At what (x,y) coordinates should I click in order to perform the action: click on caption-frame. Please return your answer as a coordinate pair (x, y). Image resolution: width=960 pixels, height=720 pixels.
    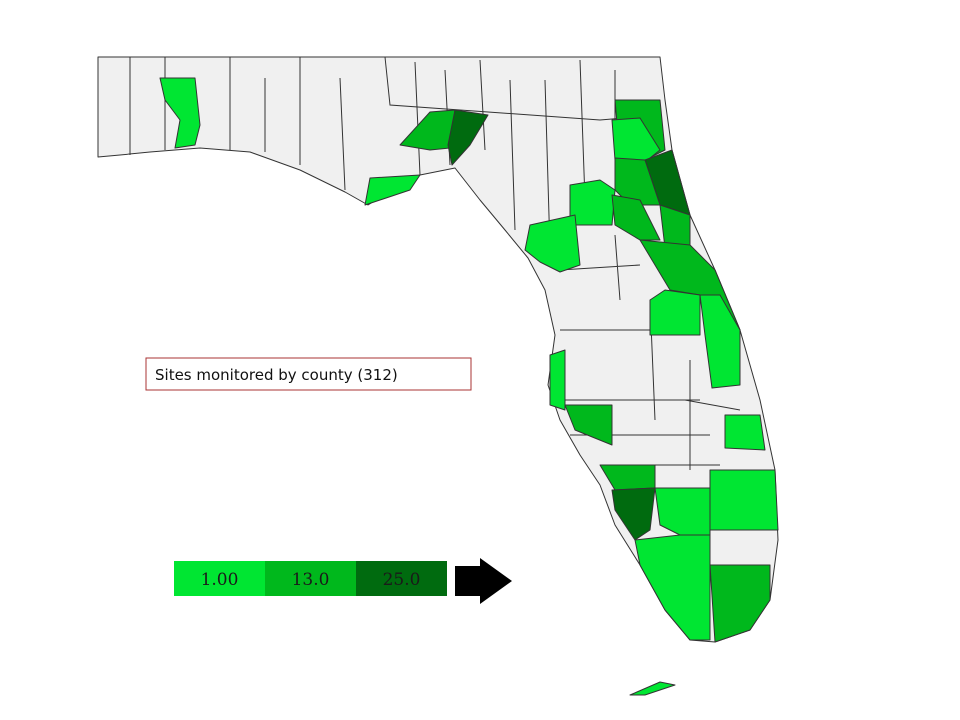
    Looking at the image, I should click on (308, 374).